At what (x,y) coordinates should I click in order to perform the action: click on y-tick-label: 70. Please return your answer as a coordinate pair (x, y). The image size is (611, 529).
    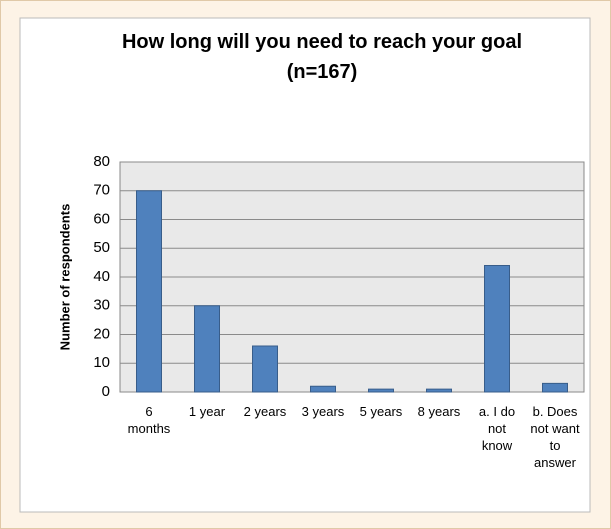
    Looking at the image, I should click on (101, 190).